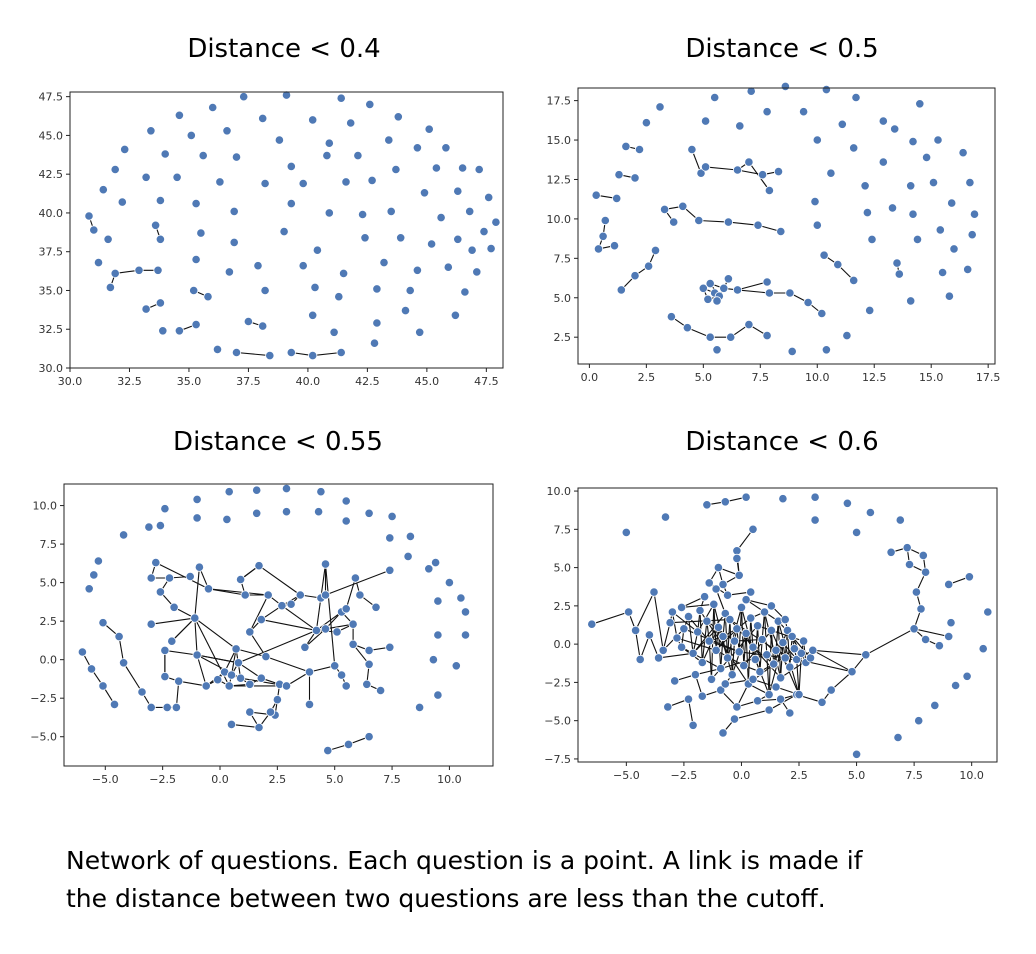 This screenshot has height=954, width=1036. I want to click on y-tick-label: −5.0, so click(557, 721).